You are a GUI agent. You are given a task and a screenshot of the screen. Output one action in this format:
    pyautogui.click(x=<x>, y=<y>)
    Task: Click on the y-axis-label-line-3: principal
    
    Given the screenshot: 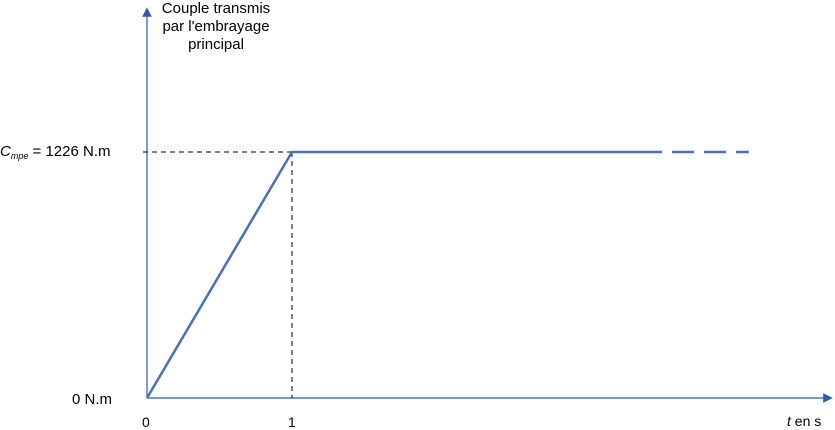 What is the action you would take?
    pyautogui.click(x=216, y=44)
    